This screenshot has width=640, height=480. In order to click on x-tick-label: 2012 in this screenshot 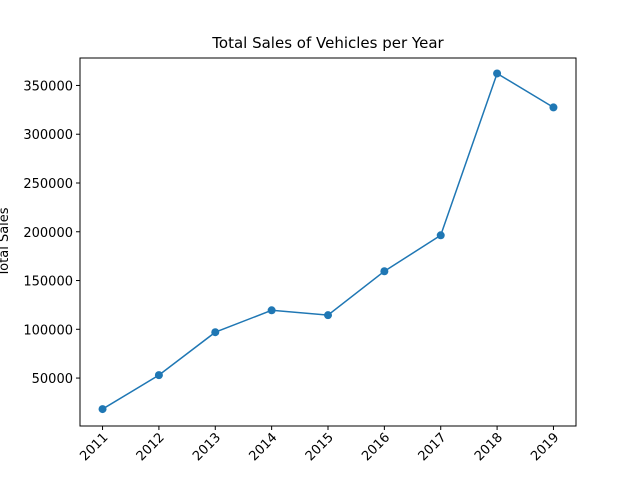, I will do `click(151, 447)`.